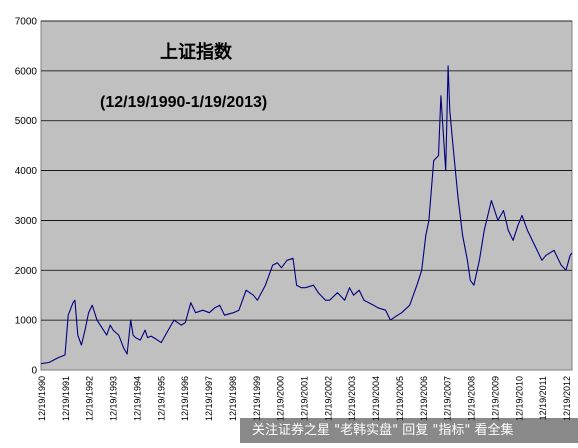 This screenshot has height=448, width=578. I want to click on x-tick-label: 12/19/1993, so click(114, 398).